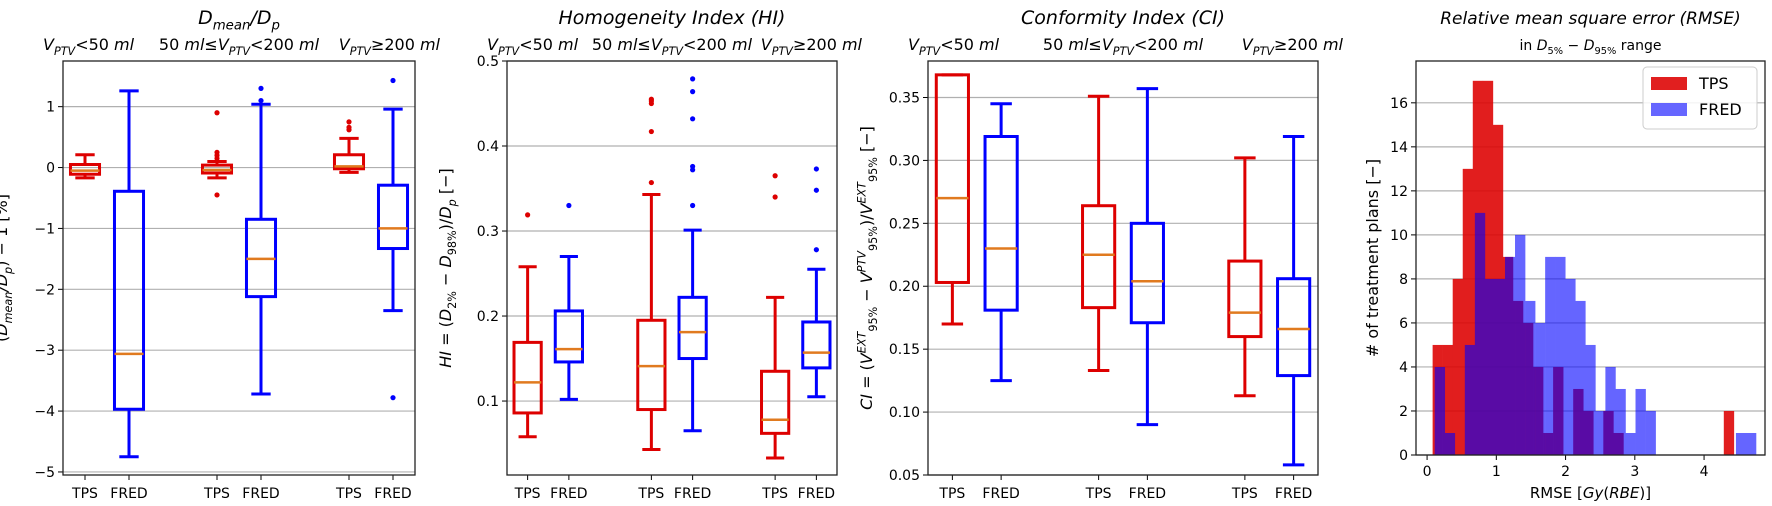 Image resolution: width=1772 pixels, height=506 pixels. Describe the element at coordinates (239, 20) in the screenshot. I see `panel-title: Dmean/Dp` at that location.